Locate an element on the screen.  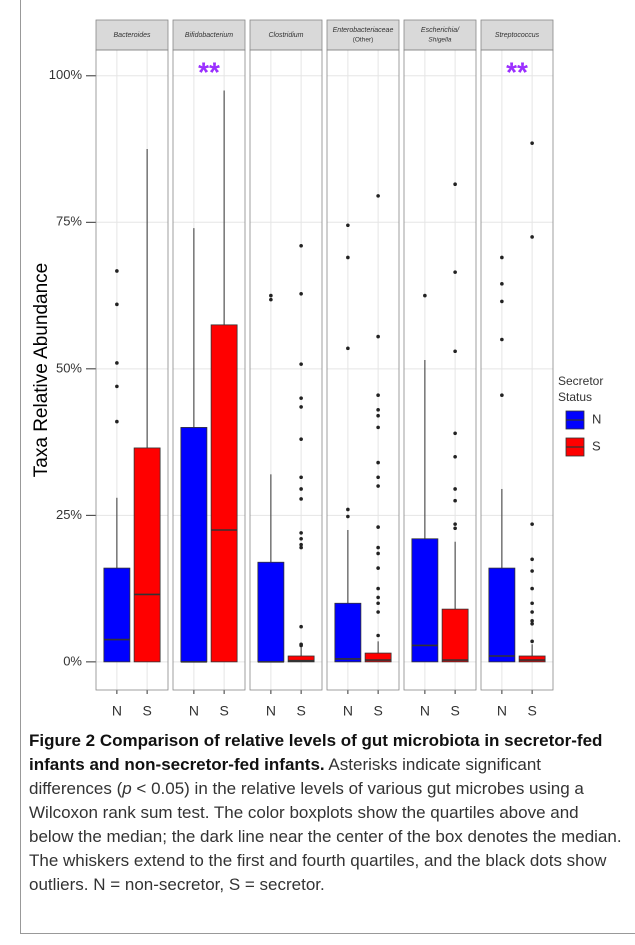
y-axis-label: Taxa Relative Abundance is located at coordinates (41, 370).